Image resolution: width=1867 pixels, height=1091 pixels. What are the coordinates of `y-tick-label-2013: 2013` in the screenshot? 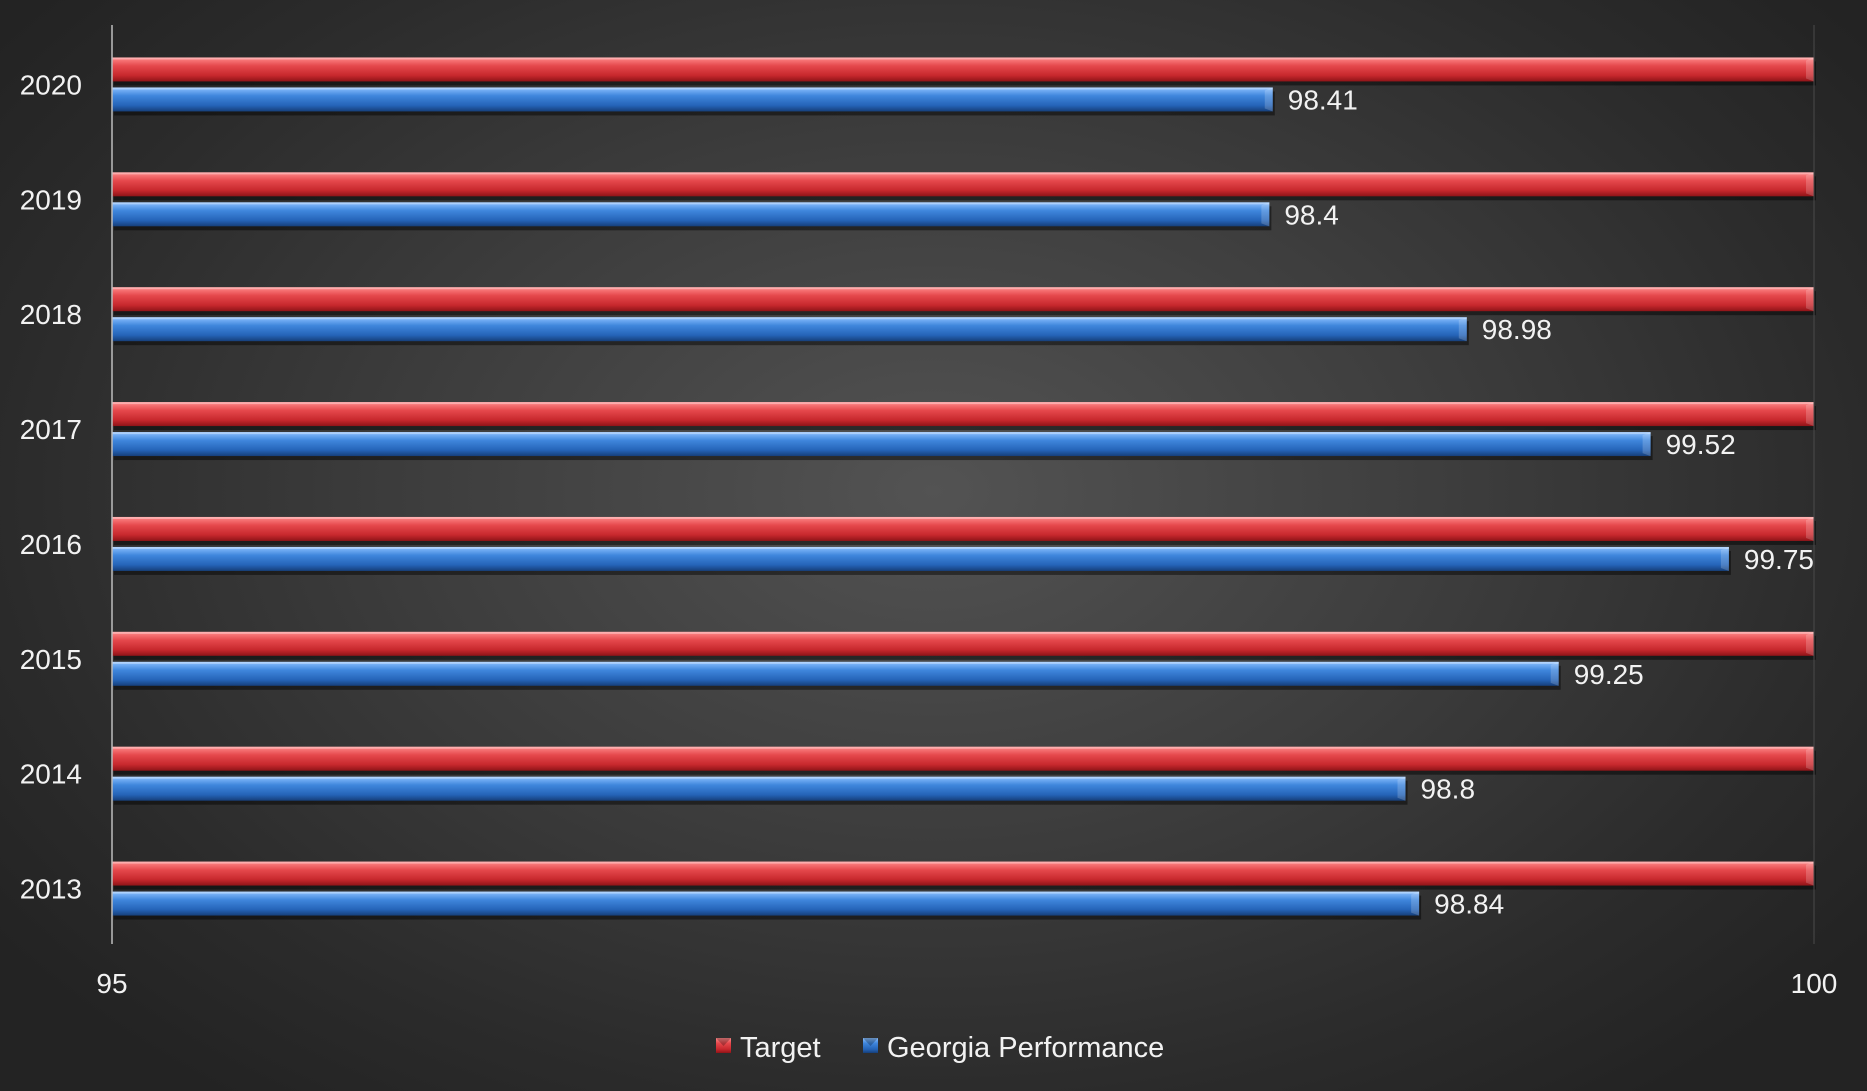 It's located at (51, 889).